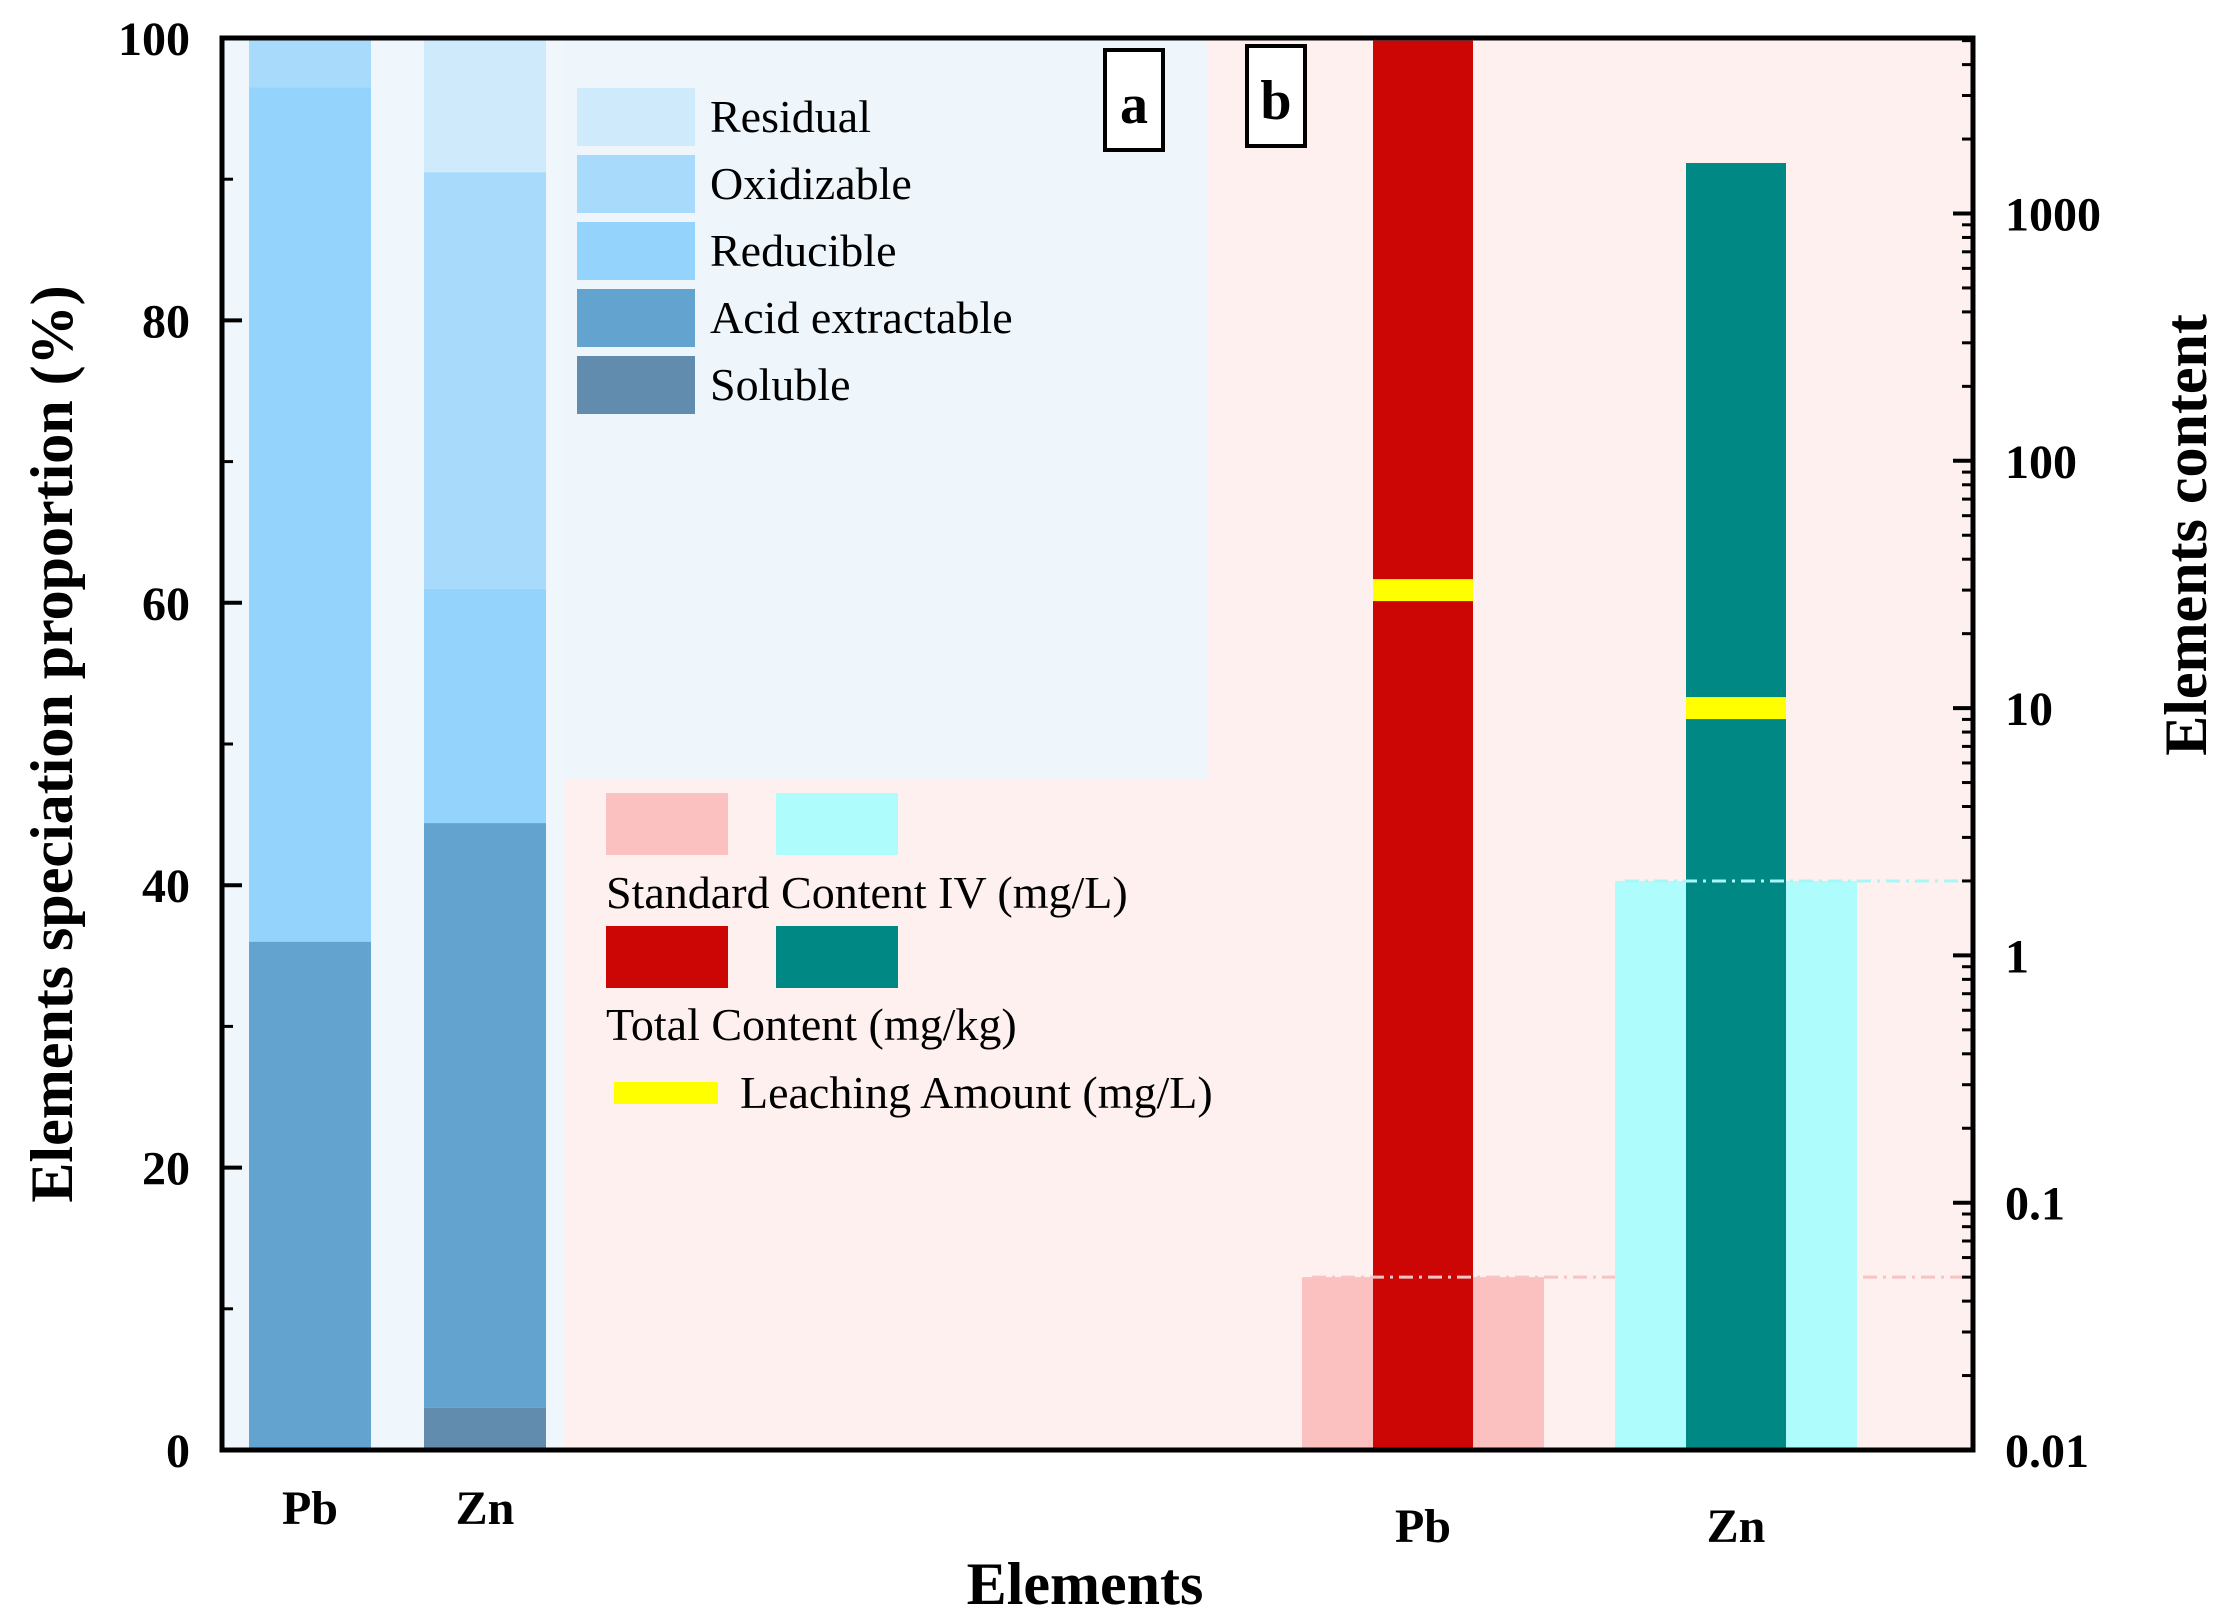  What do you see at coordinates (485, 1428) in the screenshot?
I see `bar-a-zn-soluble` at bounding box center [485, 1428].